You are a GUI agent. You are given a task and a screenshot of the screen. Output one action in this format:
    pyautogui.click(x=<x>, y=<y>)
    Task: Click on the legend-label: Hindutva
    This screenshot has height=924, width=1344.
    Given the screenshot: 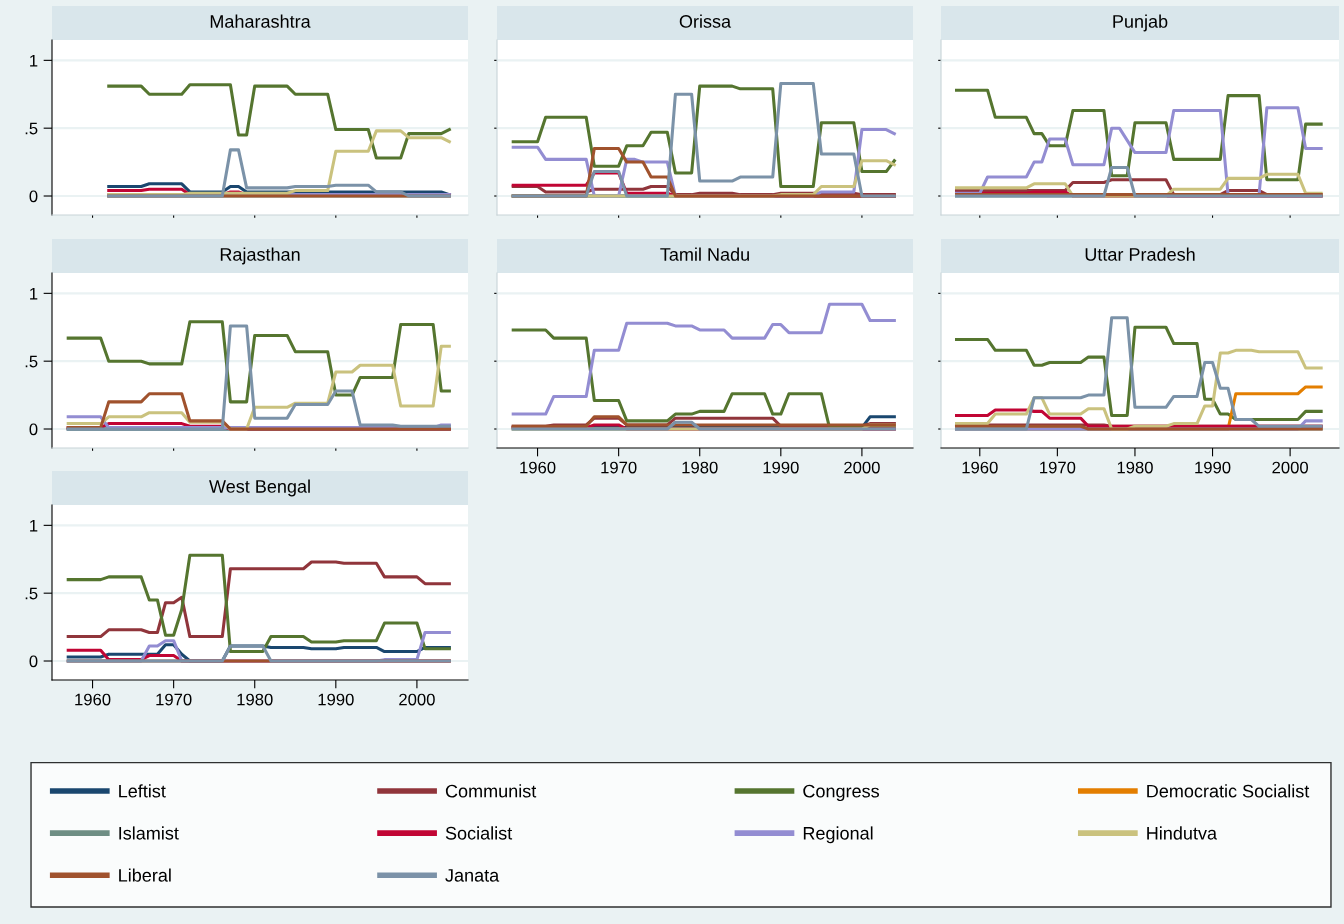 What is the action you would take?
    pyautogui.click(x=1182, y=833)
    